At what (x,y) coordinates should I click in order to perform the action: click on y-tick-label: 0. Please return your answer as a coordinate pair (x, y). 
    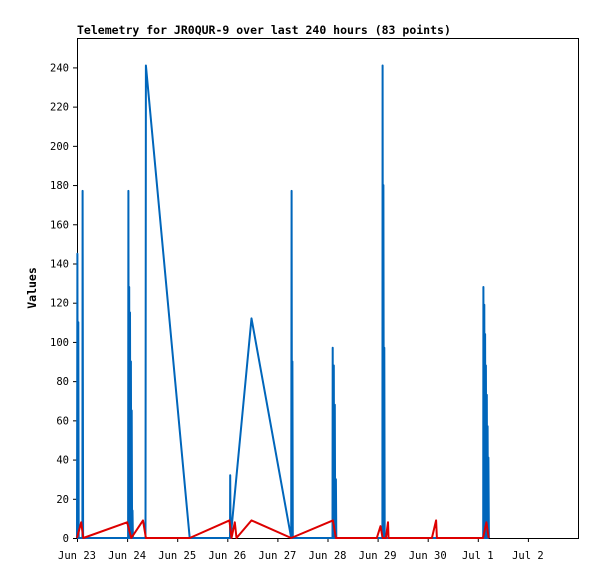
    Looking at the image, I should click on (66, 539).